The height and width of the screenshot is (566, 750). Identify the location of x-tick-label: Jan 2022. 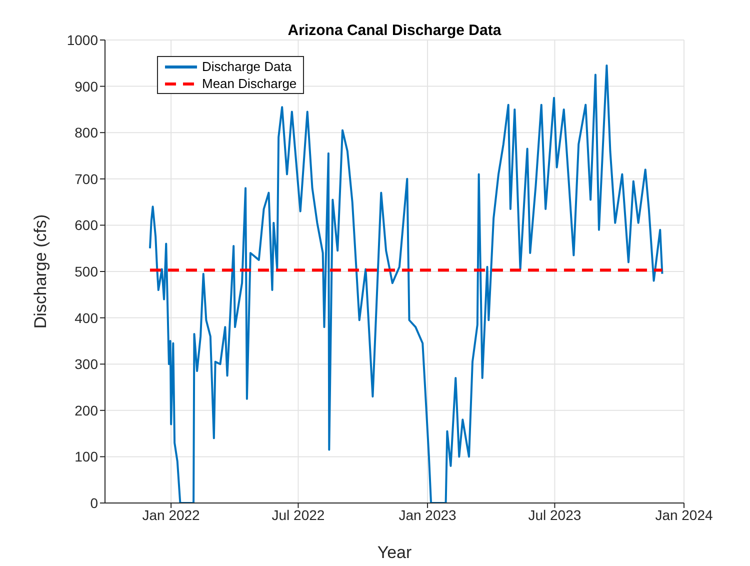
(171, 514).